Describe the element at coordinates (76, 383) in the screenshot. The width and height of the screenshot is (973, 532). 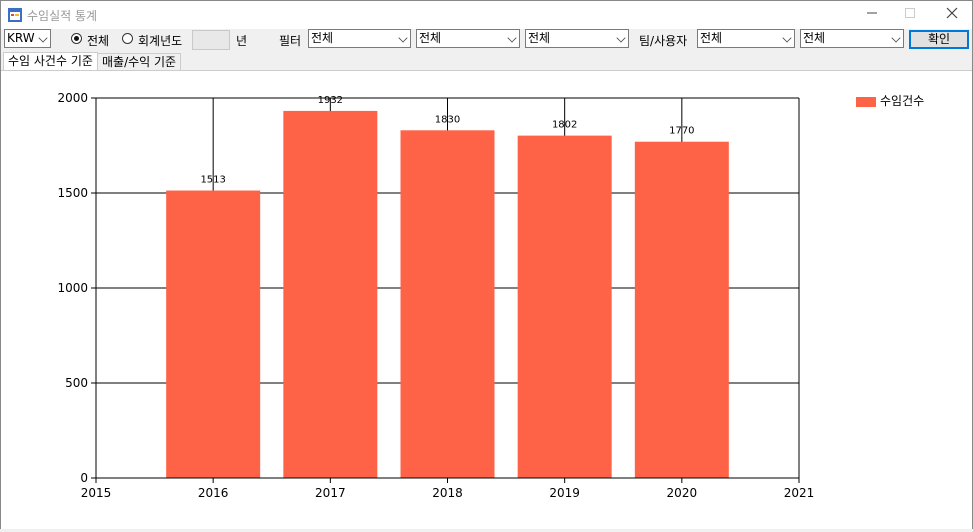
I see `y-tick-label: 500` at that location.